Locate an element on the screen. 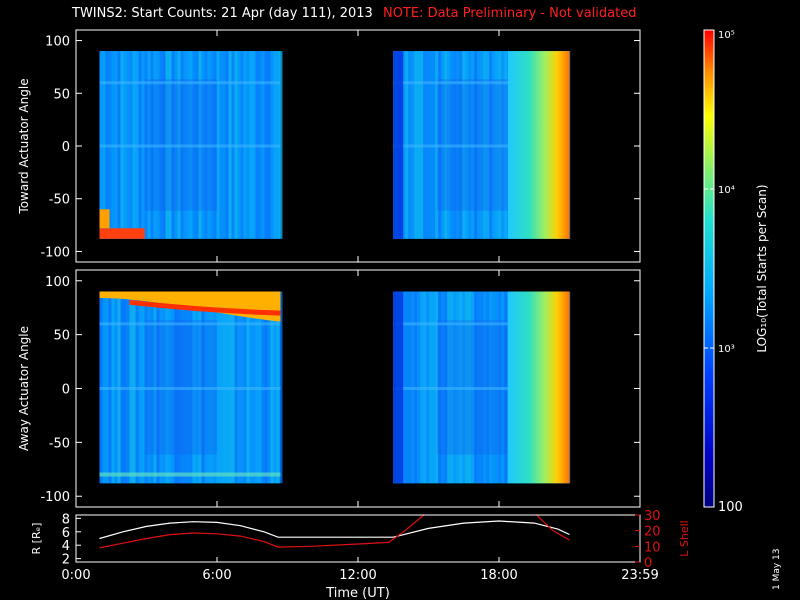 This screenshot has height=600, width=800. y2-axis-label: L Shell is located at coordinates (684, 538).